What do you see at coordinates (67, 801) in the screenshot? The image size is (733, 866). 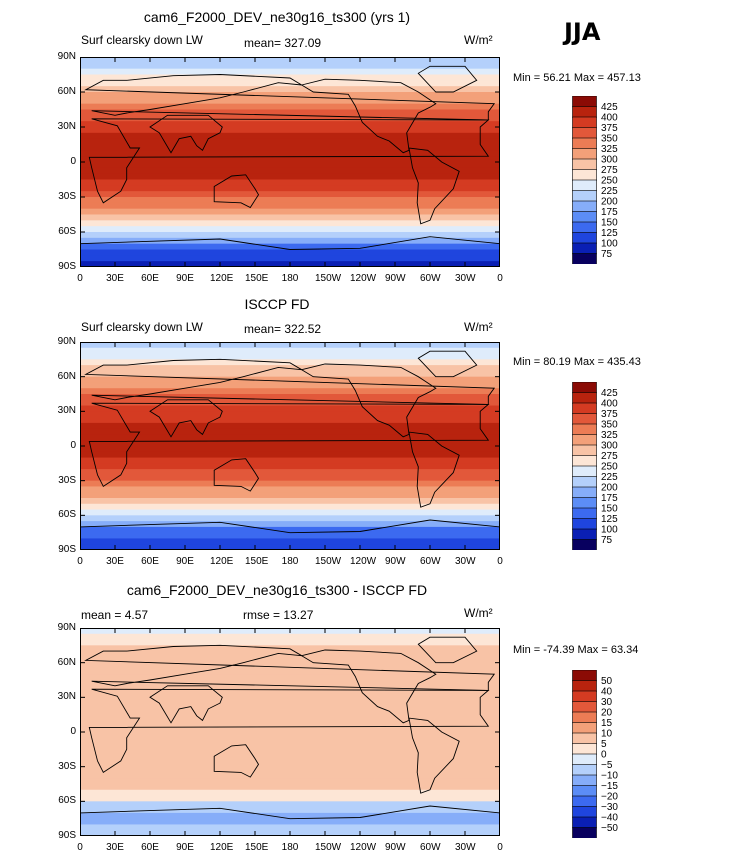 I see `y-tick-label: 60S` at bounding box center [67, 801].